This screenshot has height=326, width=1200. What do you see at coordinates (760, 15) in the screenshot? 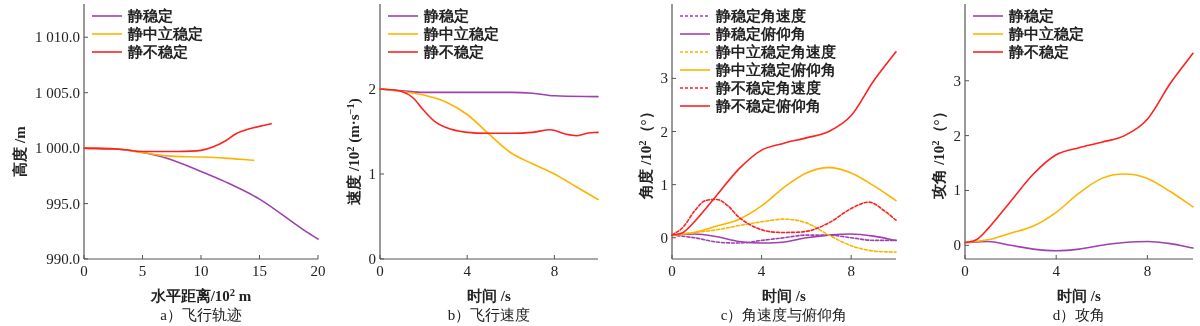
I see `legend-label: 静稳定角速度` at bounding box center [760, 15].